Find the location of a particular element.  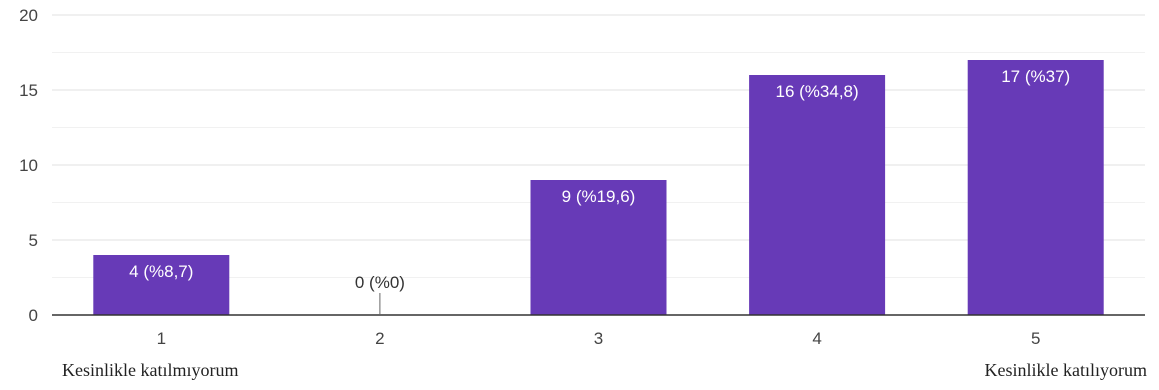

x-tick-label: 3 is located at coordinates (598, 338).